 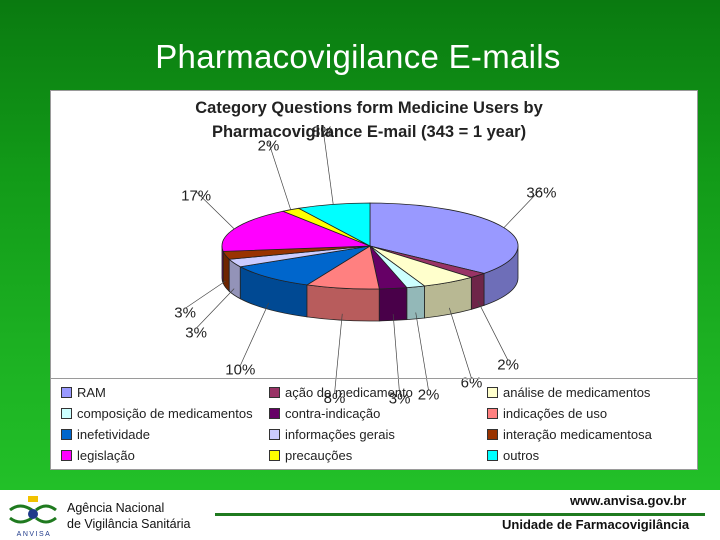 What do you see at coordinates (106, 455) in the screenshot?
I see `legend-label: legislação` at bounding box center [106, 455].